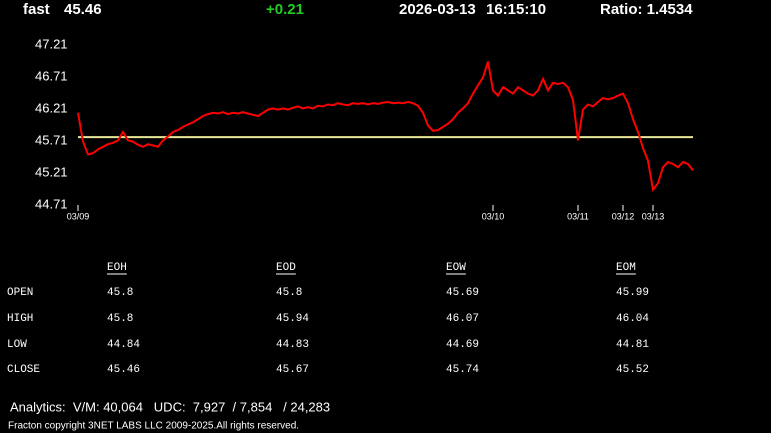 This screenshot has width=771, height=433. Describe the element at coordinates (462, 370) in the screenshot. I see `cell: 45.74` at that location.